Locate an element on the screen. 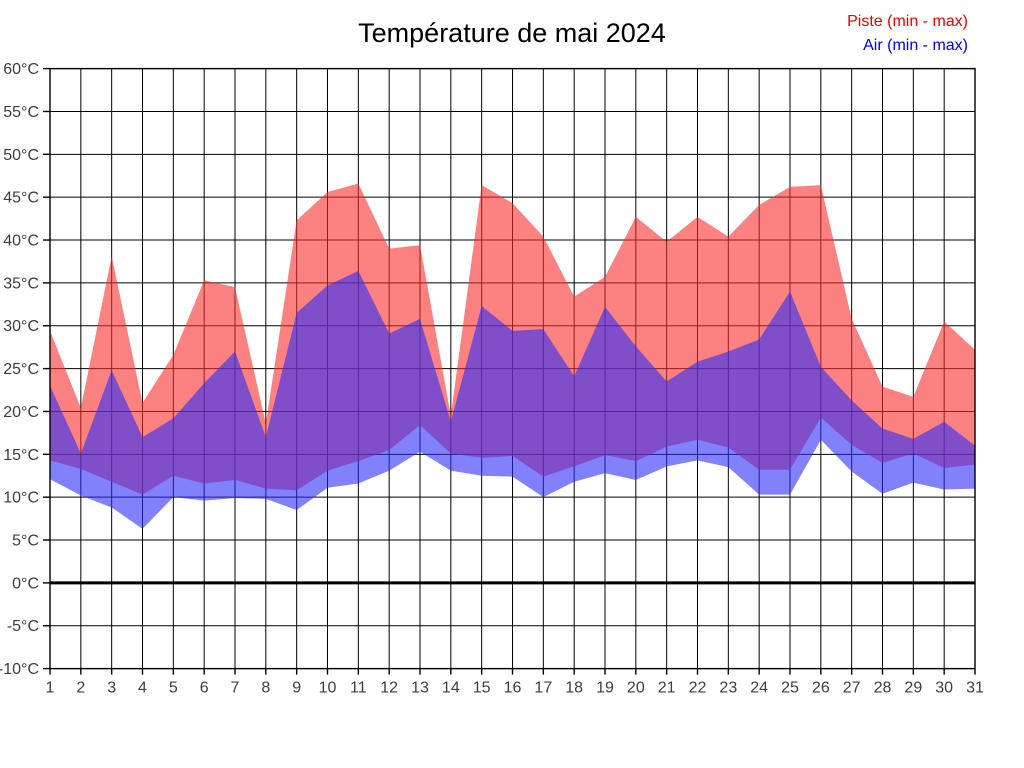 Image resolution: width=1024 pixels, height=768 pixels. x-tick-label: 1 is located at coordinates (50, 688).